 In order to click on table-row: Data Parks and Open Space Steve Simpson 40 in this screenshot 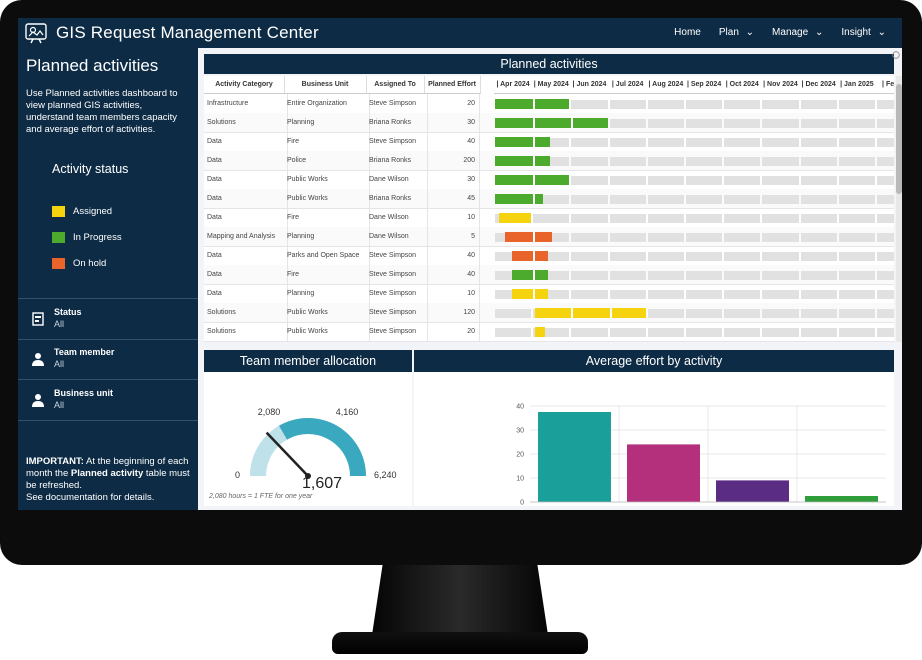, I will do `click(549, 256)`.